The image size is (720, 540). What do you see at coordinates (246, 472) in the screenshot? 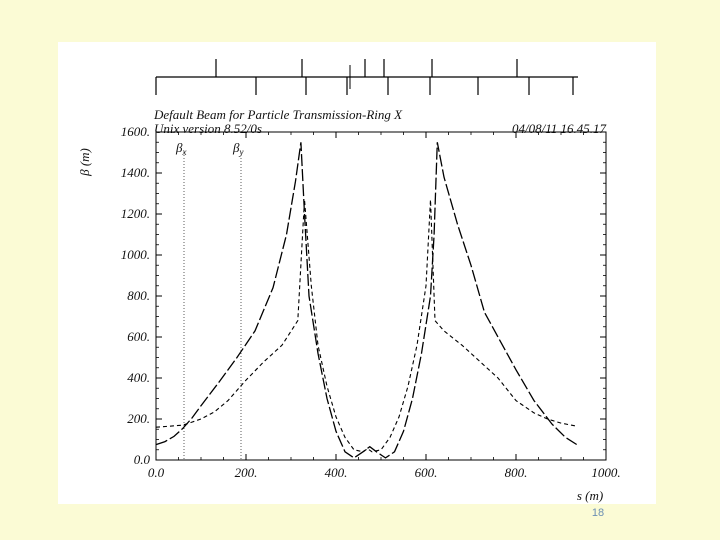
I see `x-tick-label: 200.` at bounding box center [246, 472].